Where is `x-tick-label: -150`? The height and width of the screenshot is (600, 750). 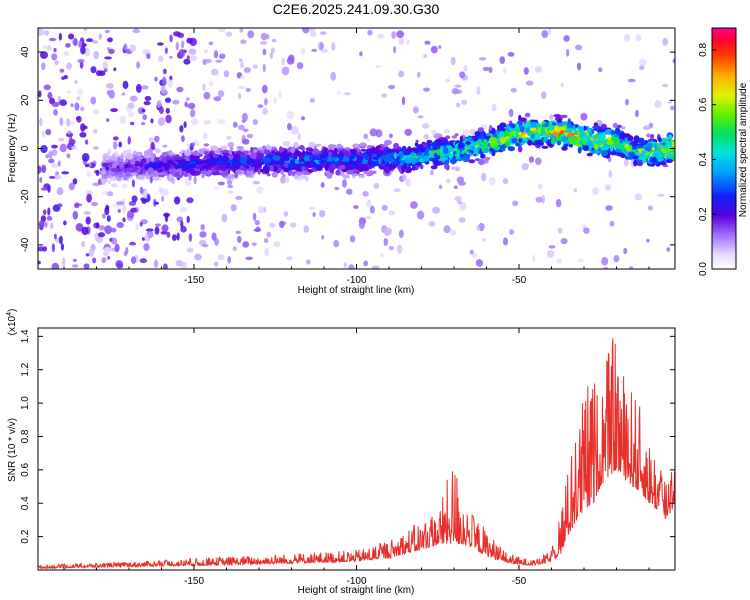 x-tick-label: -150 is located at coordinates (194, 280).